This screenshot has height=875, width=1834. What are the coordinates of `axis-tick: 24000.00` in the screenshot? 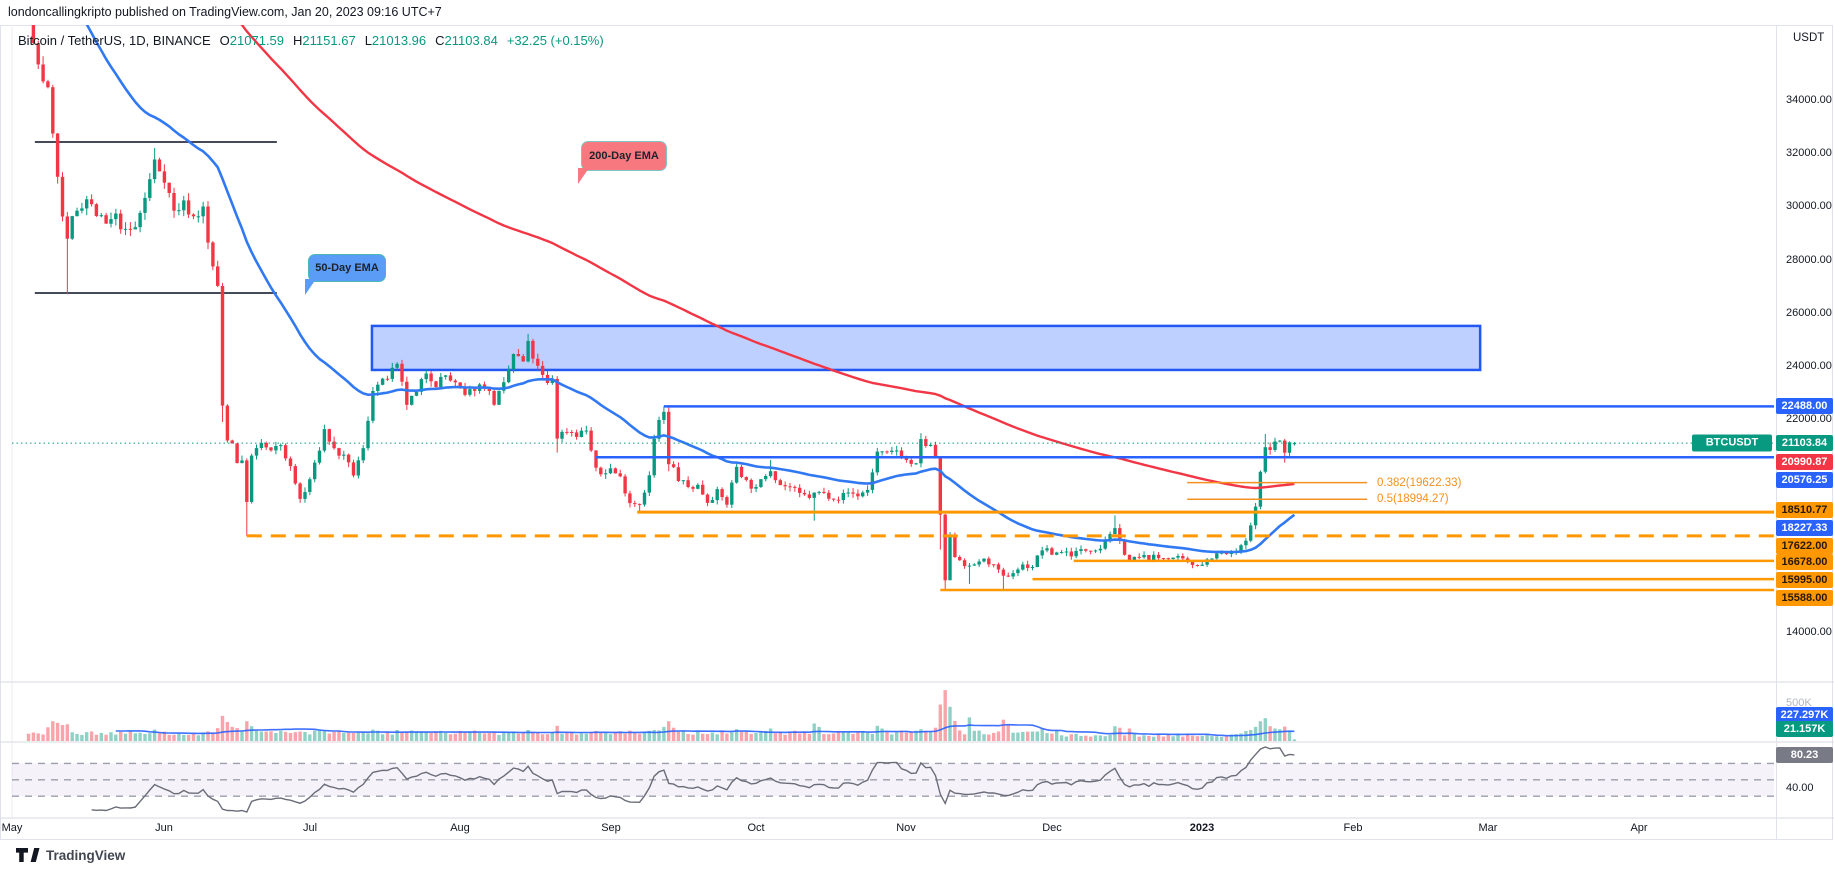 It's located at (1809, 366).